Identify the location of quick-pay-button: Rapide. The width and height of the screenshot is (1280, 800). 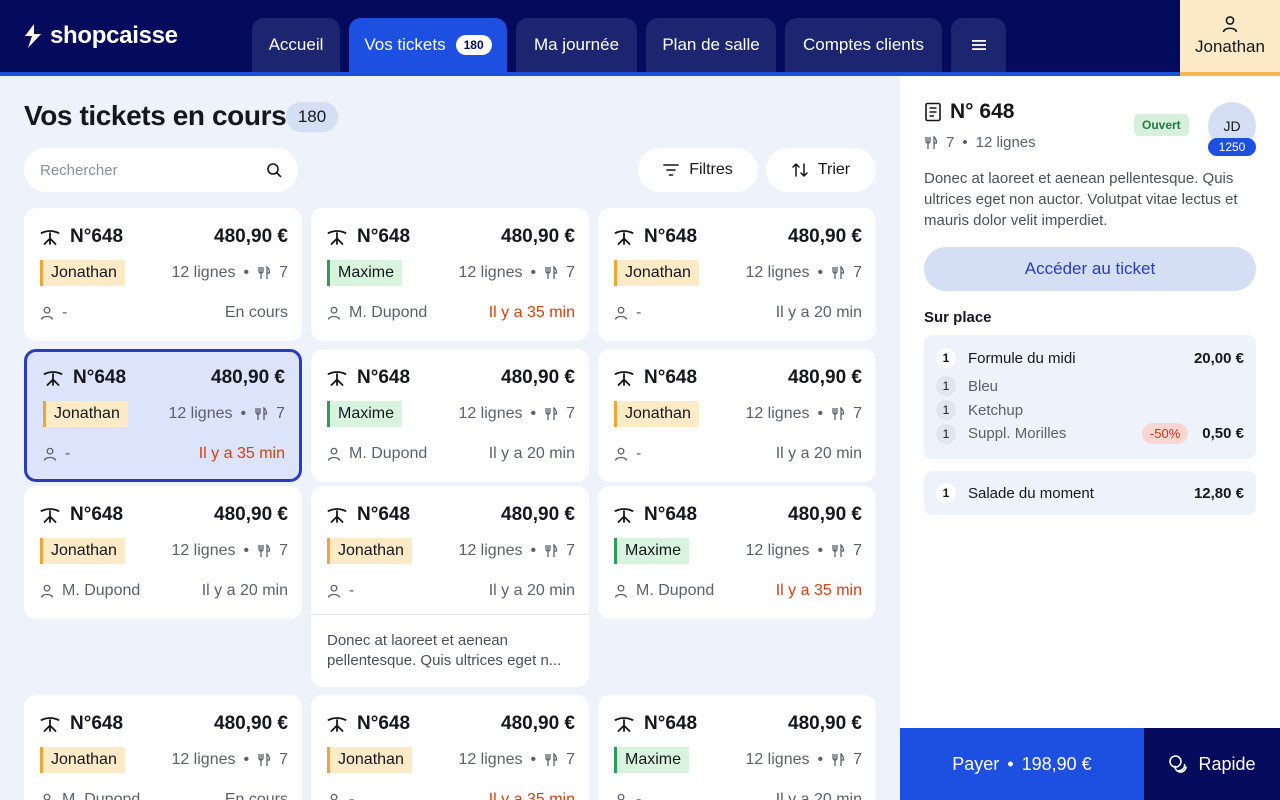
(1212, 764).